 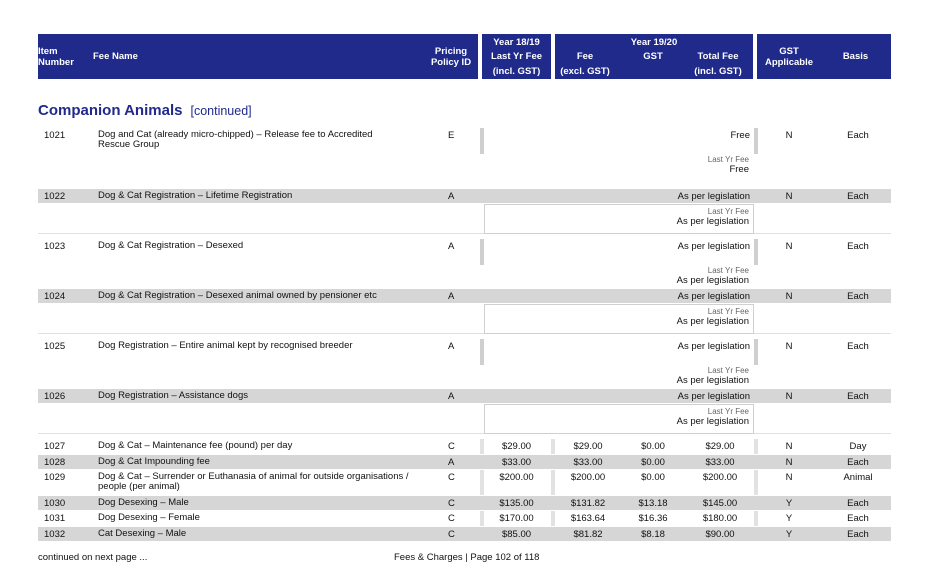 I want to click on section-title: Companion Animals [continued], so click(x=145, y=110).